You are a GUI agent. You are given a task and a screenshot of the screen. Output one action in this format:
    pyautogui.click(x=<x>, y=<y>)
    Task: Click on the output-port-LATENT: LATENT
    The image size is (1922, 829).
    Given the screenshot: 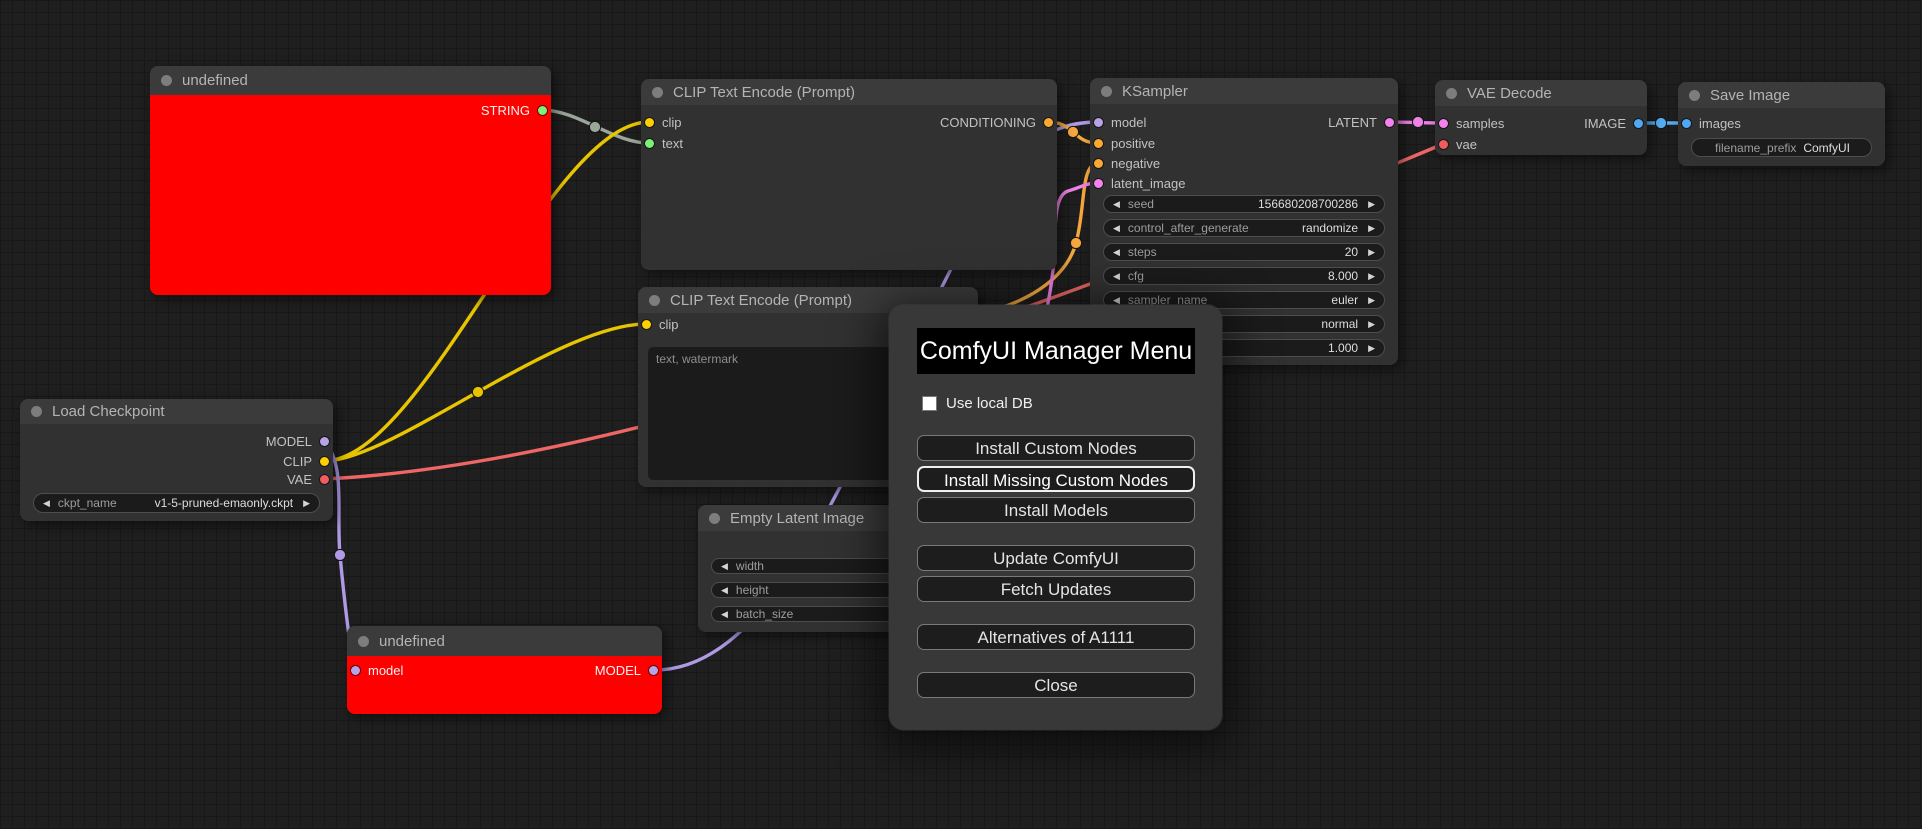 What is the action you would take?
    pyautogui.click(x=1361, y=122)
    